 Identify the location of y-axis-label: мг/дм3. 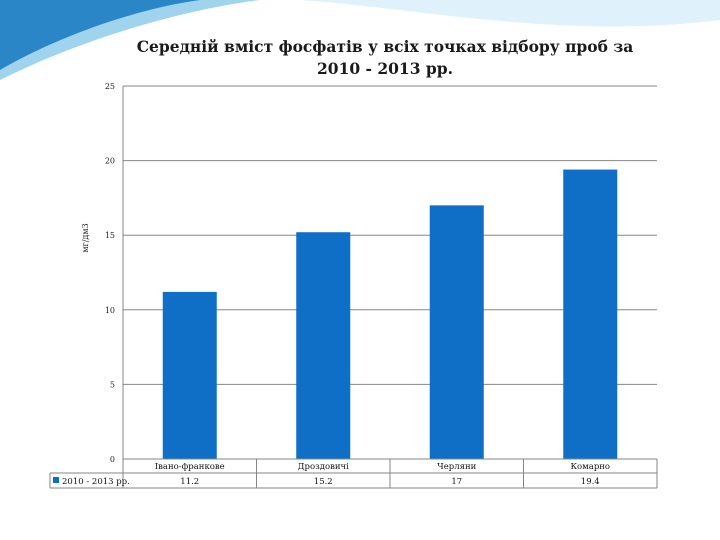
(85, 237).